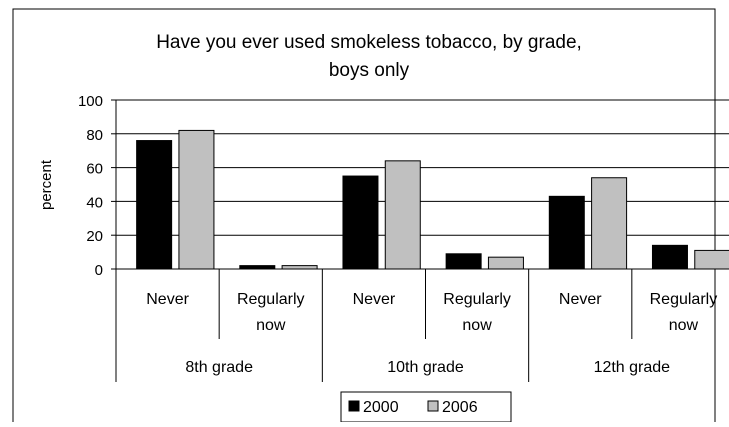 This screenshot has width=729, height=427. I want to click on chart-title-line2: boys only, so click(369, 70).